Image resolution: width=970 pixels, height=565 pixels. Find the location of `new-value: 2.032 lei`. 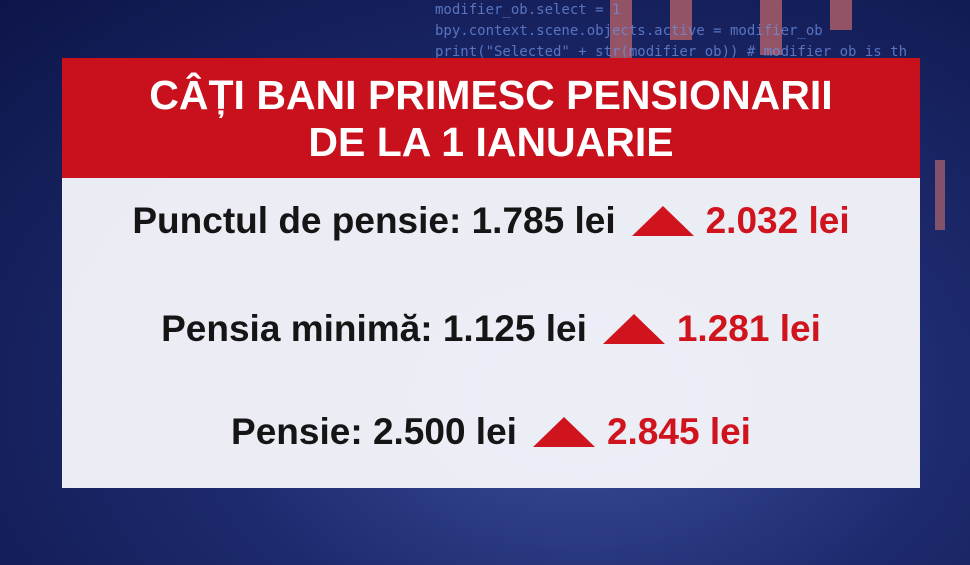

new-value: 2.032 lei is located at coordinates (777, 220).